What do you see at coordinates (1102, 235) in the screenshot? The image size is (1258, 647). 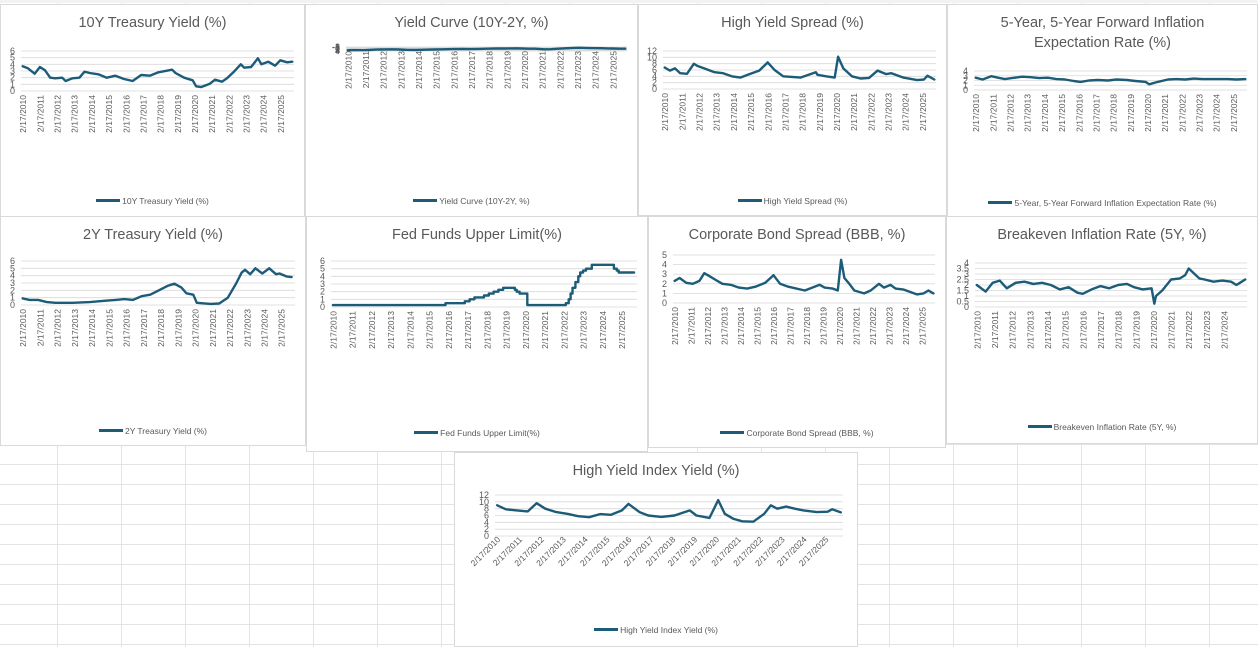 I see `chart-title: Breakeven Inflation Rate (5Y, %)` at bounding box center [1102, 235].